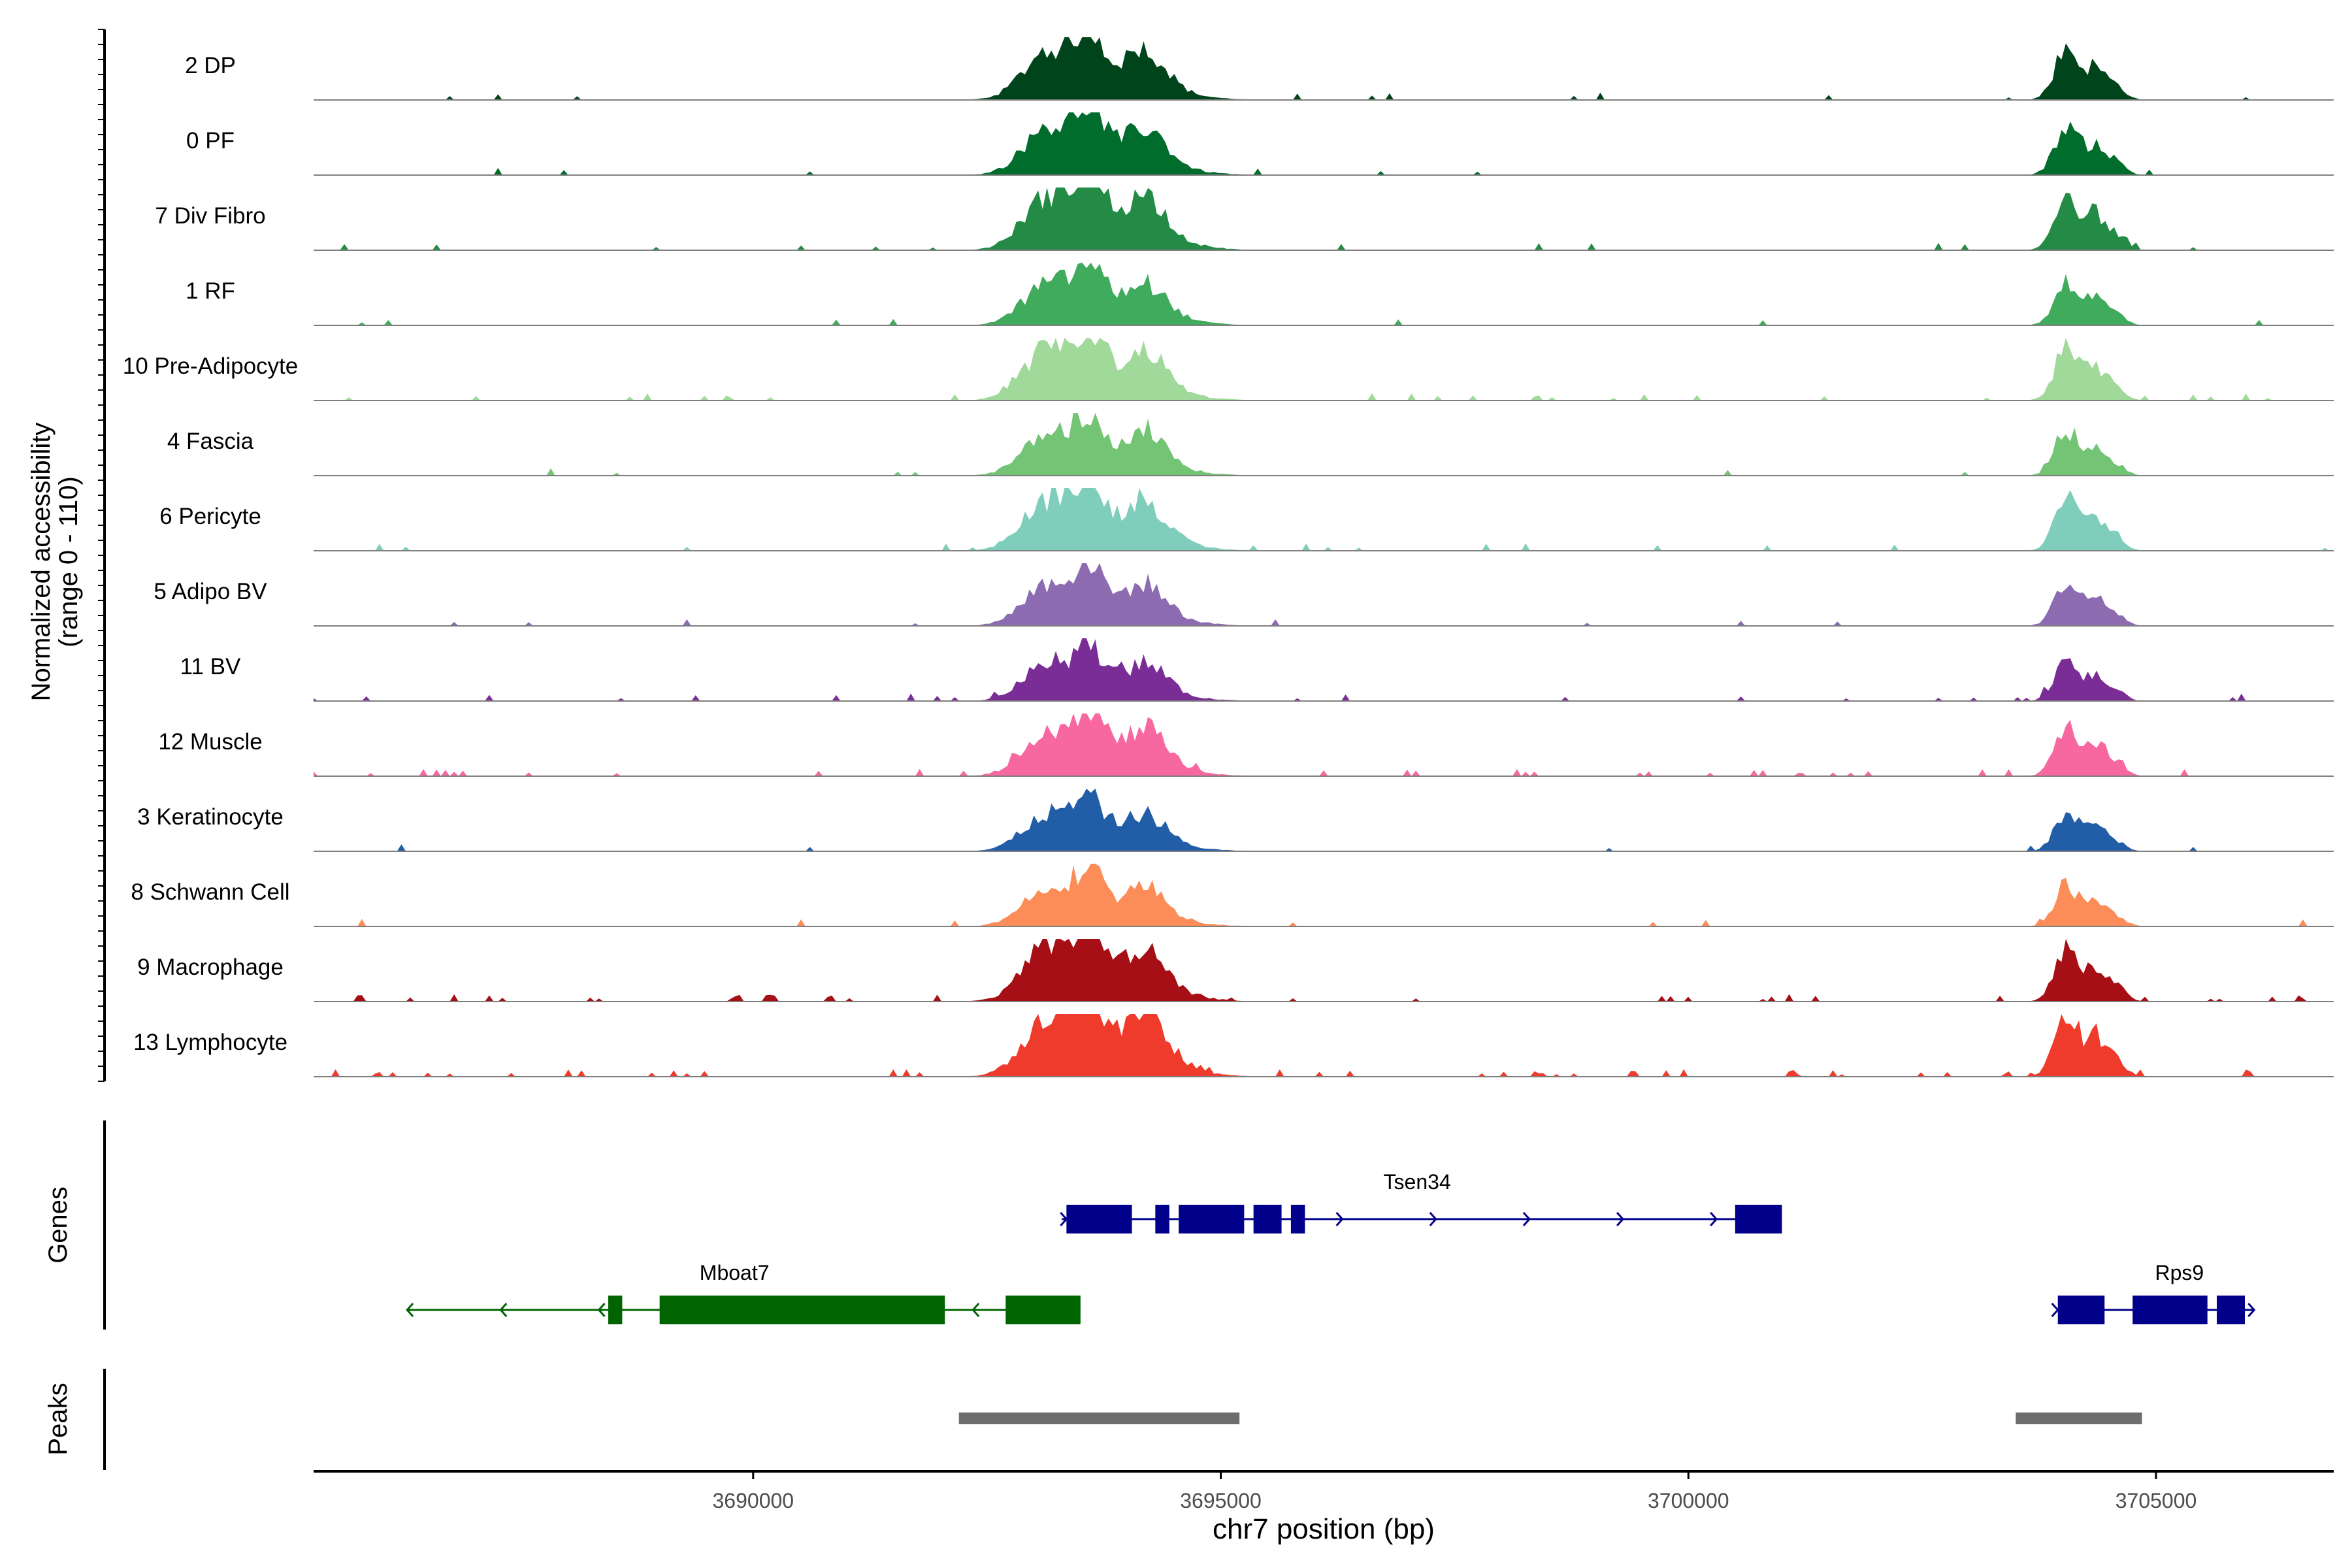 The height and width of the screenshot is (1568, 2352). I want to click on track-label: 11 BV, so click(210, 666).